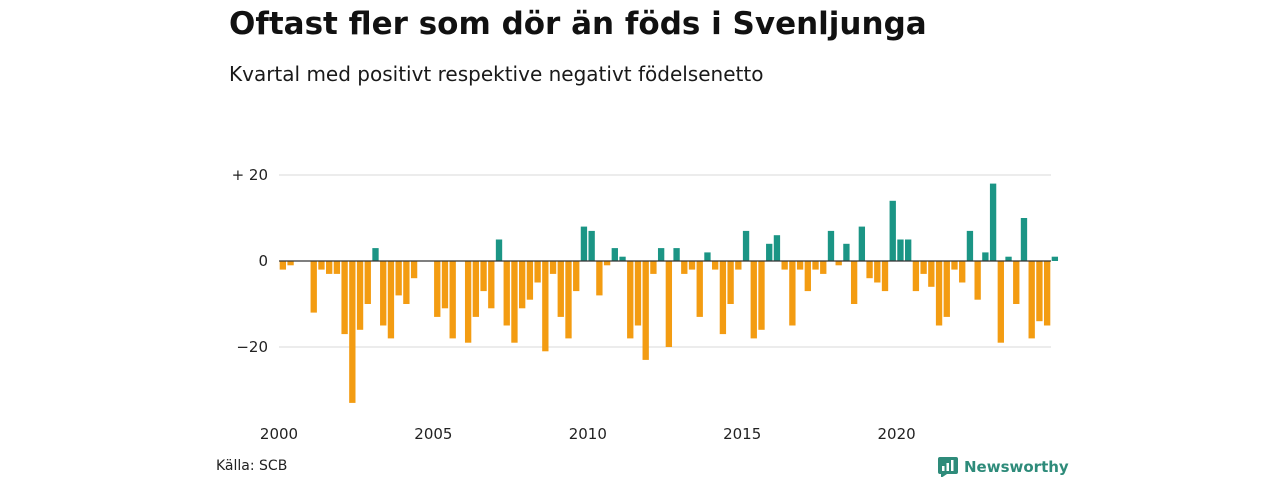 Image resolution: width=1280 pixels, height=480 pixels. I want to click on source-note: Källa: SCB, so click(252, 466).